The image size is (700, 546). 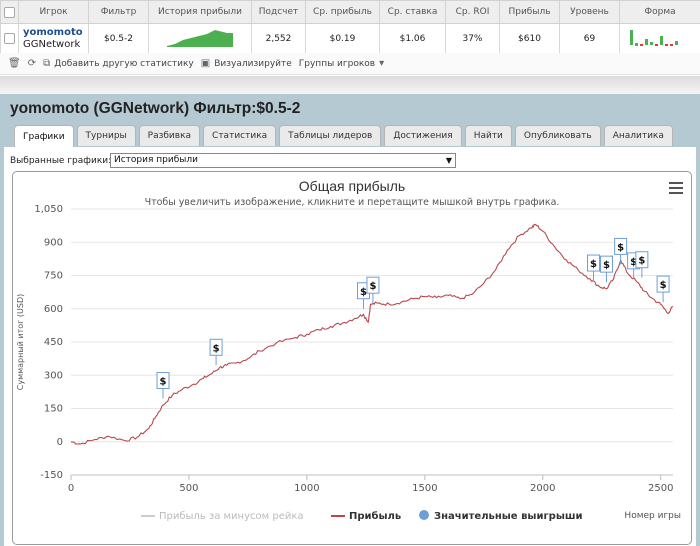 I want to click on player-network: GGNetwork, so click(x=52, y=44).